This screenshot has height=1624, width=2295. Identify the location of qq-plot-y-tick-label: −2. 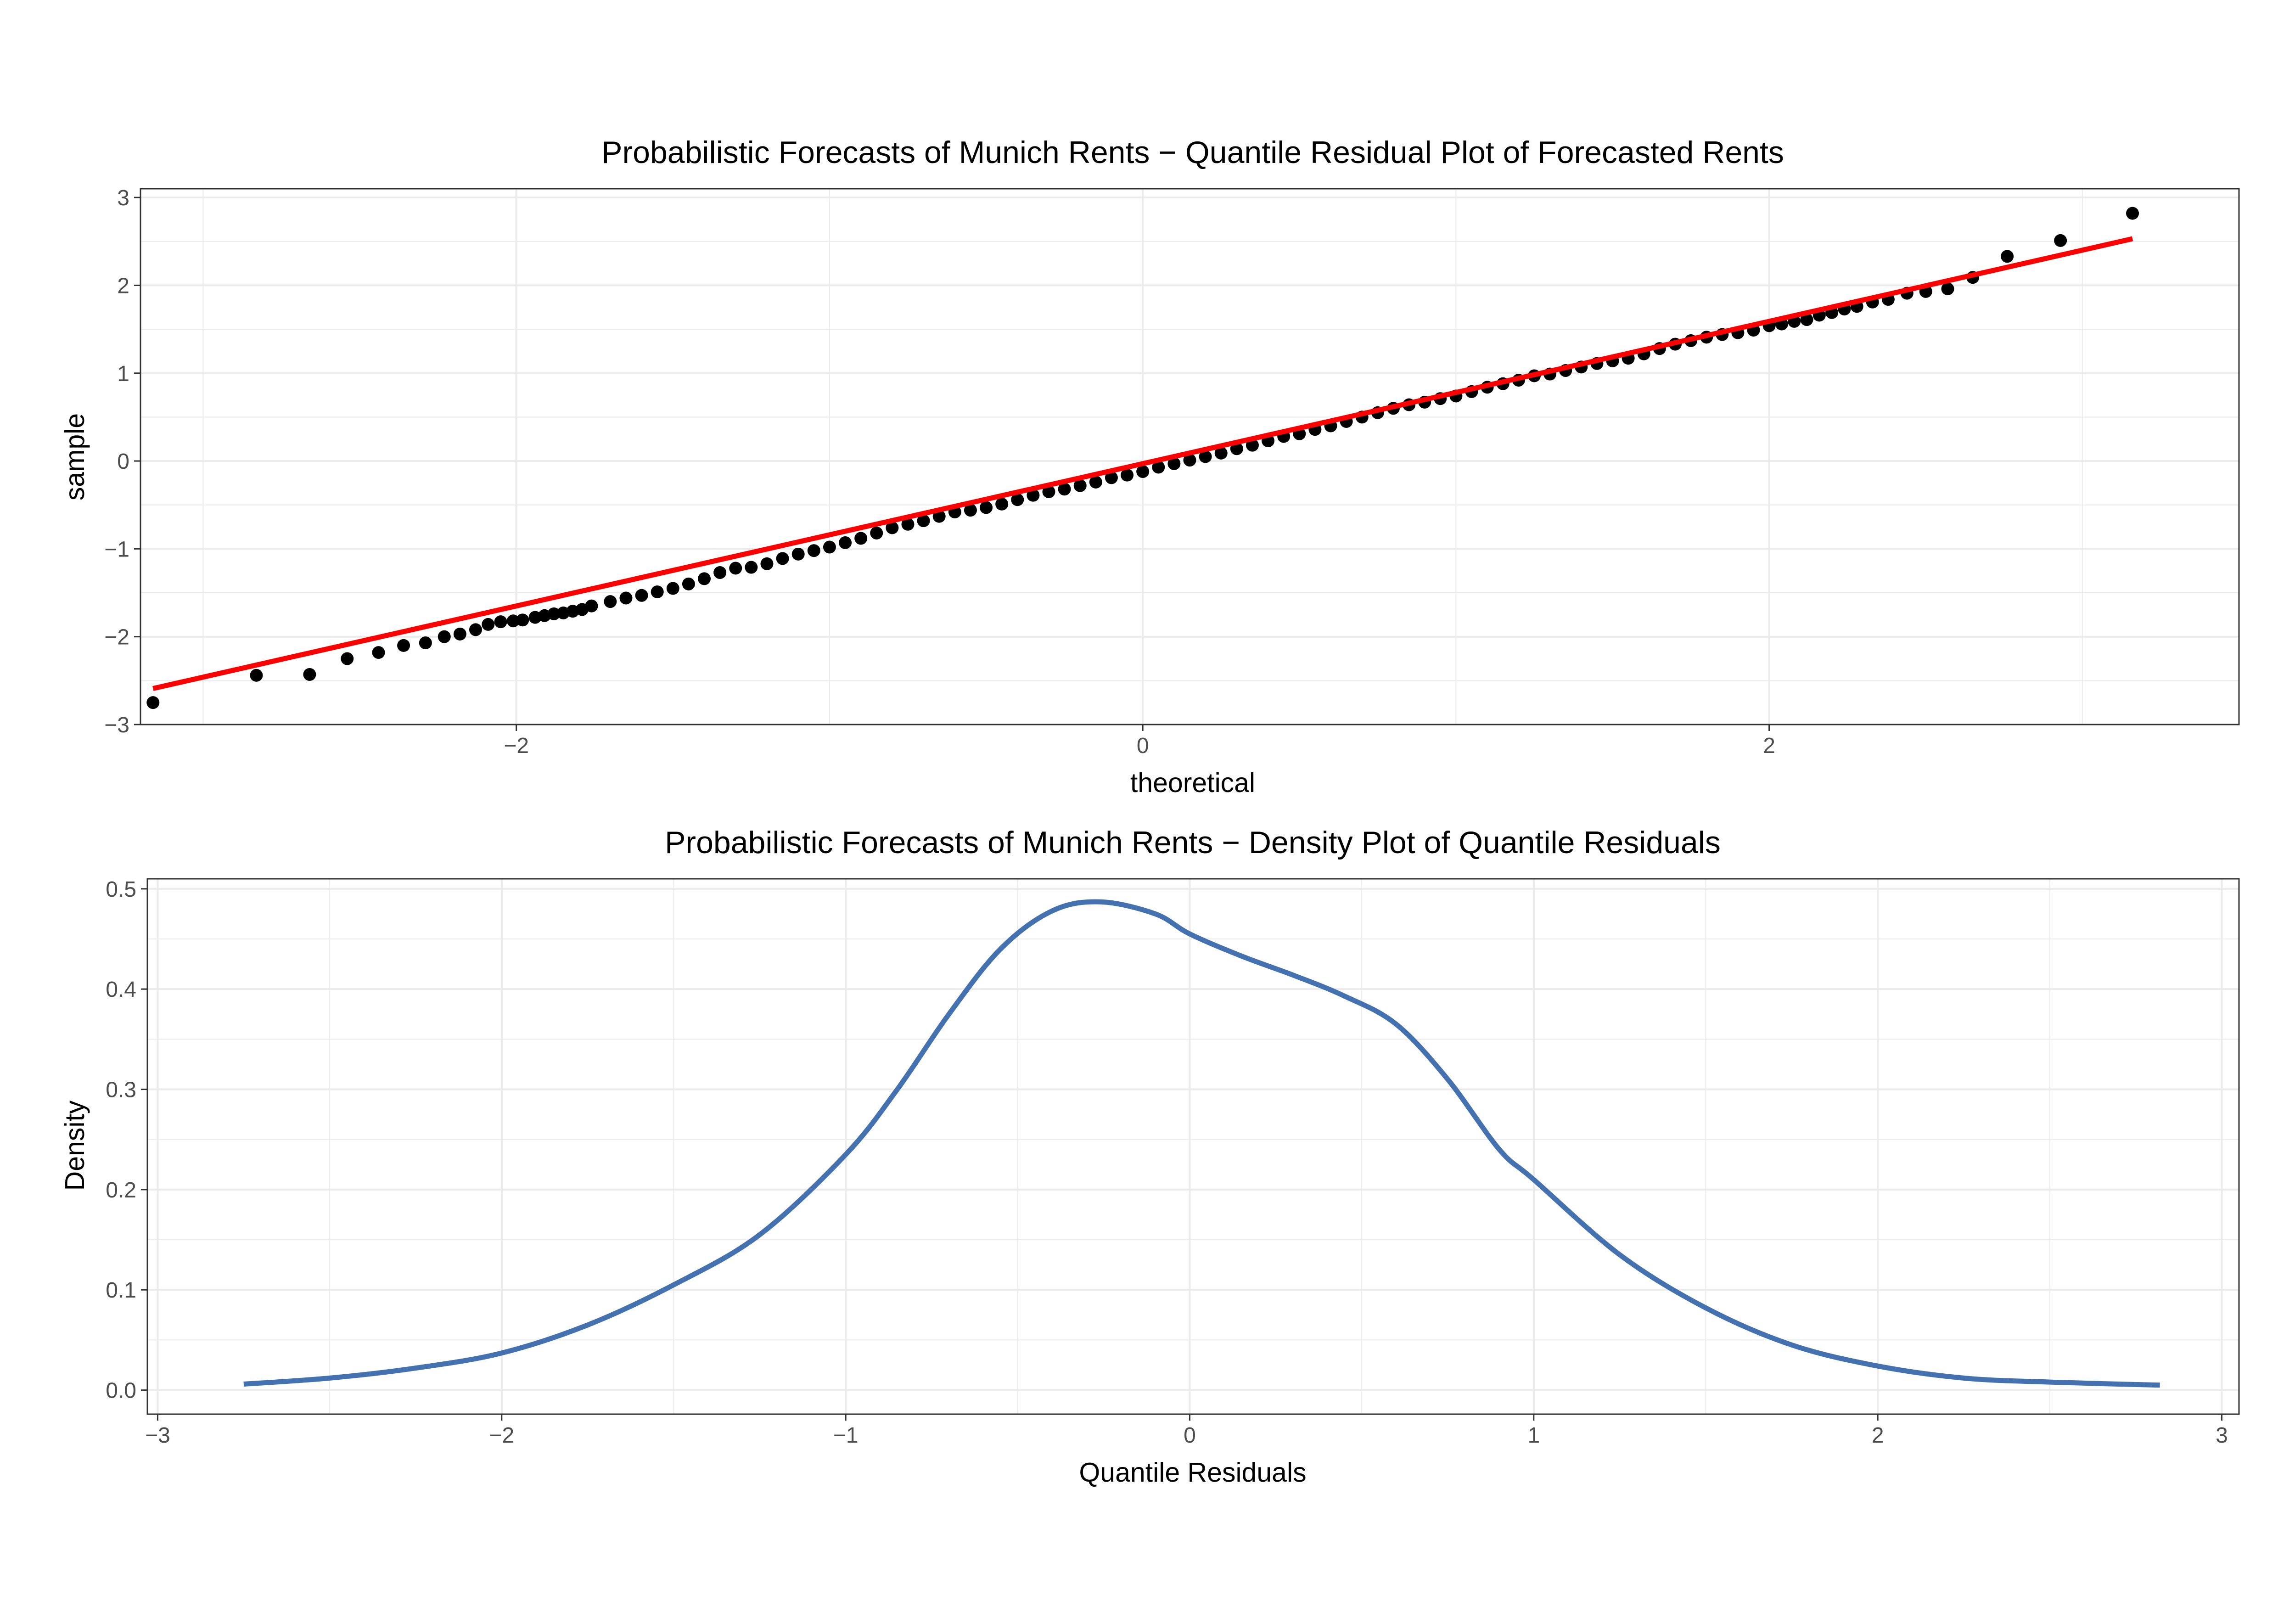
(117, 637).